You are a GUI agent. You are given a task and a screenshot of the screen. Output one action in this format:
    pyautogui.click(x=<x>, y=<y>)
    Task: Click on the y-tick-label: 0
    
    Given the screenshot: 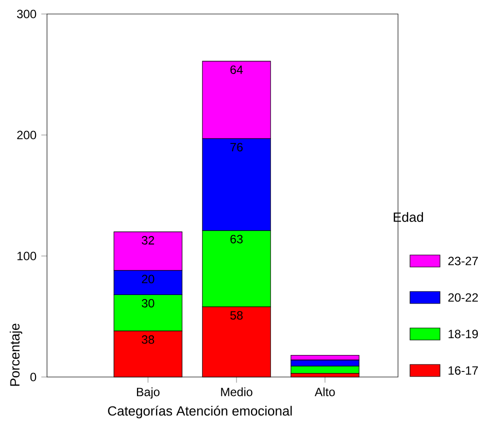 What is the action you would take?
    pyautogui.click(x=33, y=377)
    